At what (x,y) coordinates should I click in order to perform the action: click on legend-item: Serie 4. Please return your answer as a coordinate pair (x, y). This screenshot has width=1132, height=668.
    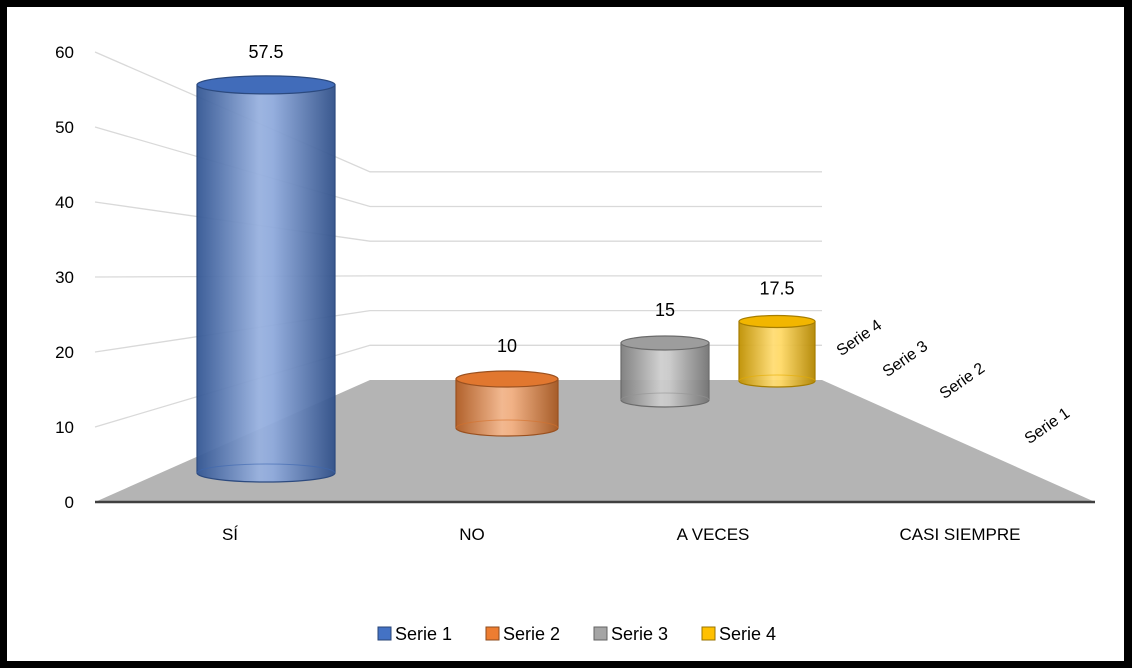
    Looking at the image, I should click on (738, 634).